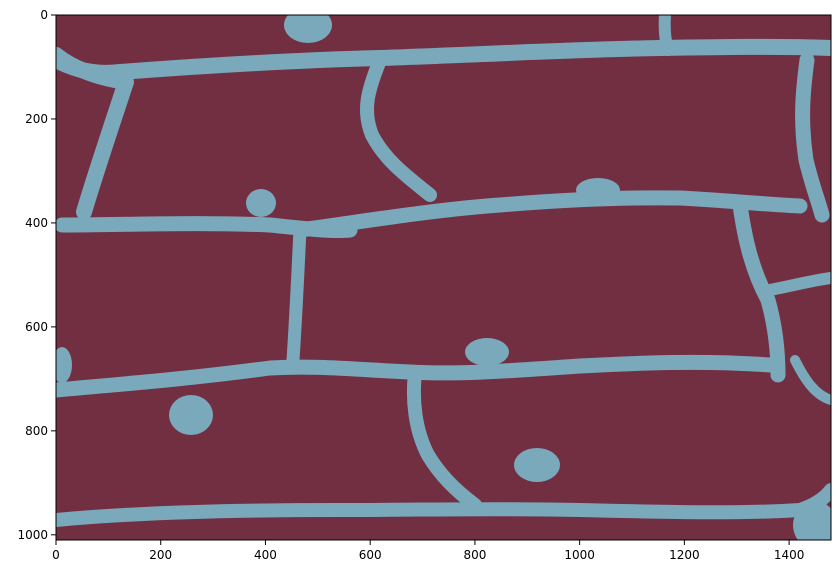 This screenshot has height=580, width=839. What do you see at coordinates (36, 275) in the screenshot?
I see `y-axis: 0 200 400 600 800 1000` at bounding box center [36, 275].